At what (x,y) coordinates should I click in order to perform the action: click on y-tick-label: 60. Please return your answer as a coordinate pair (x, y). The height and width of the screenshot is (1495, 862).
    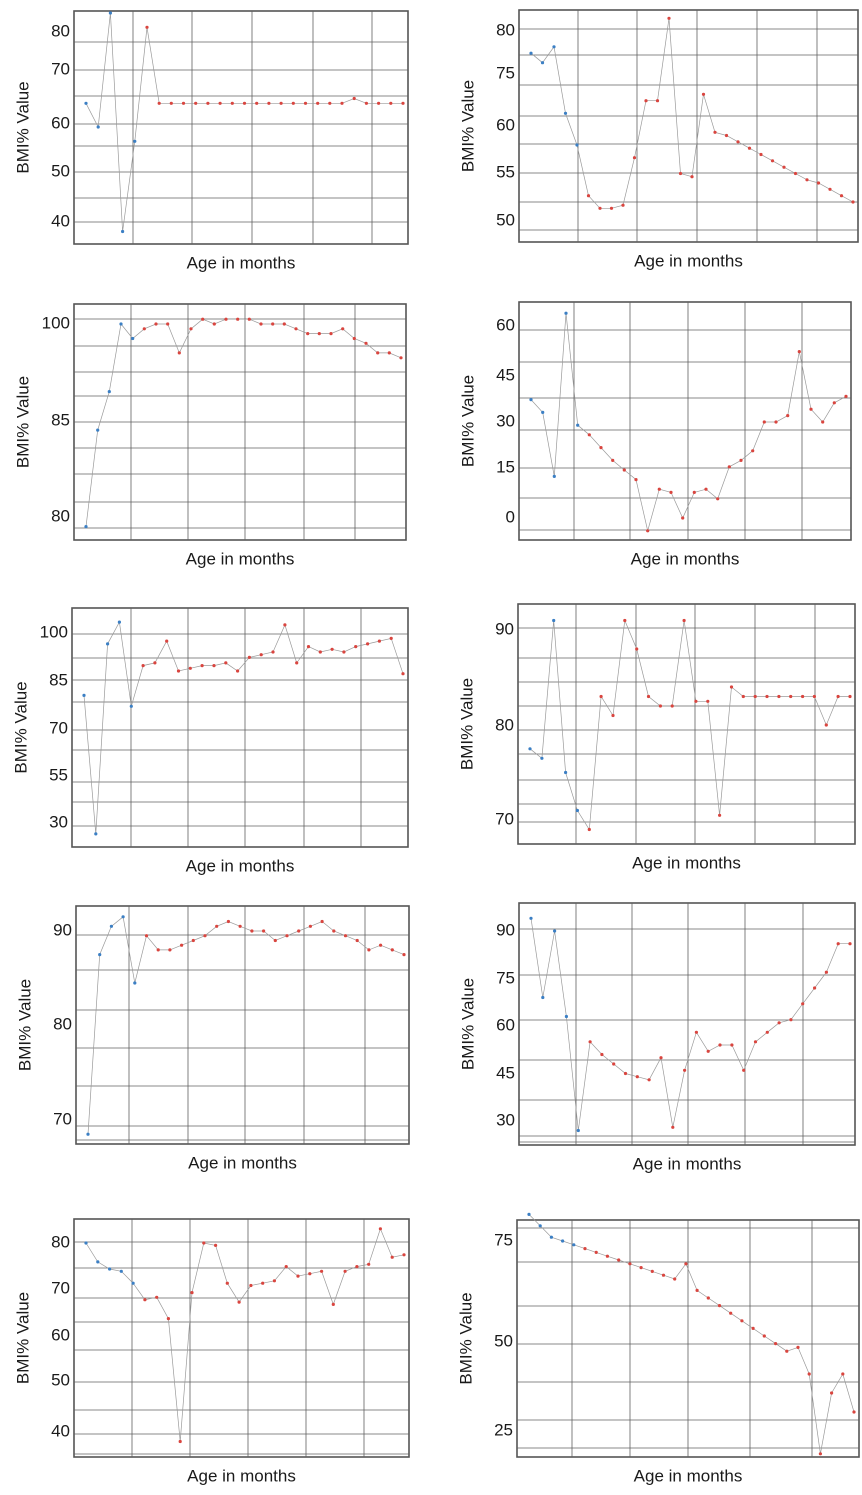
    Looking at the image, I should click on (60, 122).